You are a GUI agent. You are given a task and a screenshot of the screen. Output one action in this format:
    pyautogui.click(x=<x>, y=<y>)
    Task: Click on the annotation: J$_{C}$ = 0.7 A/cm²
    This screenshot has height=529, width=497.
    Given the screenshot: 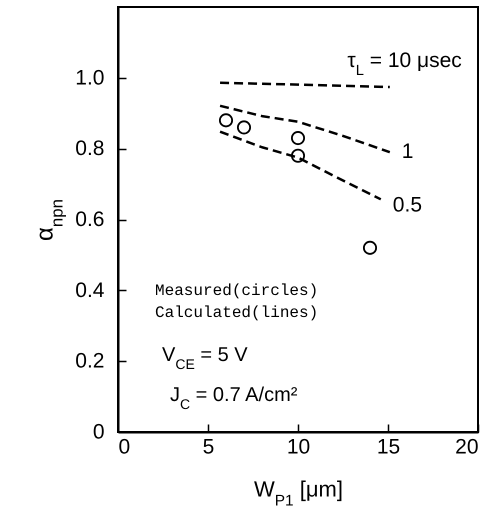 What is the action you would take?
    pyautogui.click(x=234, y=398)
    